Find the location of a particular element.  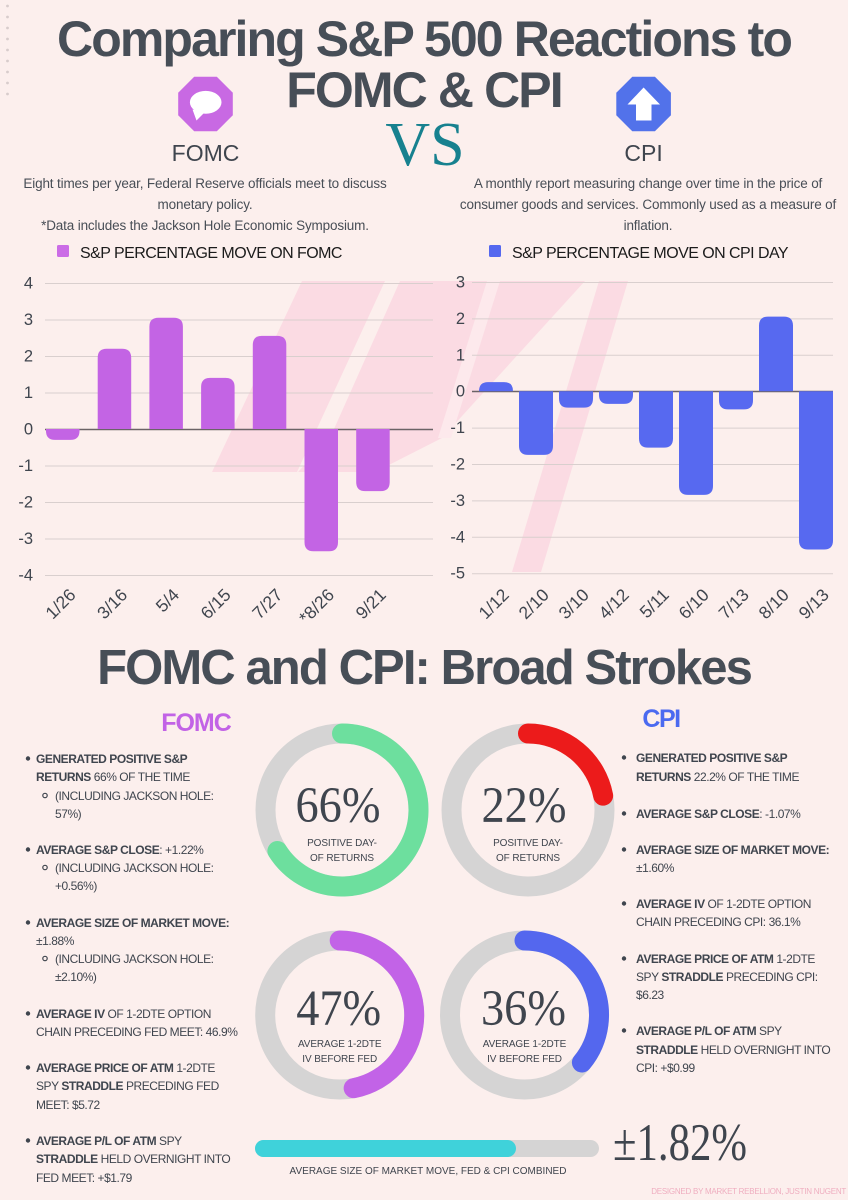

svg-text: 22% is located at coordinates (524, 806).